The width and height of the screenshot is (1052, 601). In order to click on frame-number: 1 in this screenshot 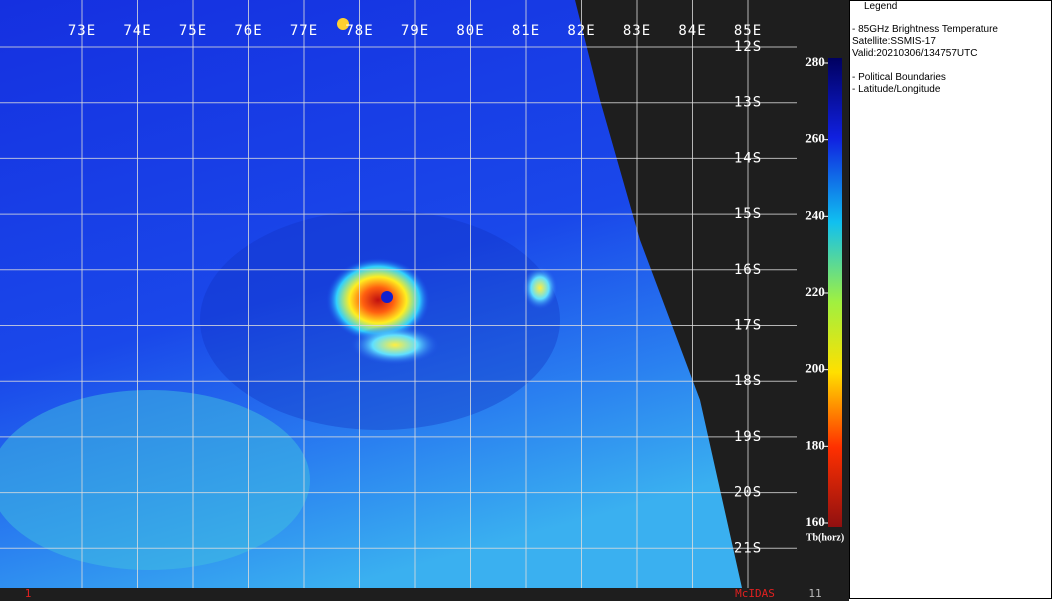, I will do `click(28, 593)`.